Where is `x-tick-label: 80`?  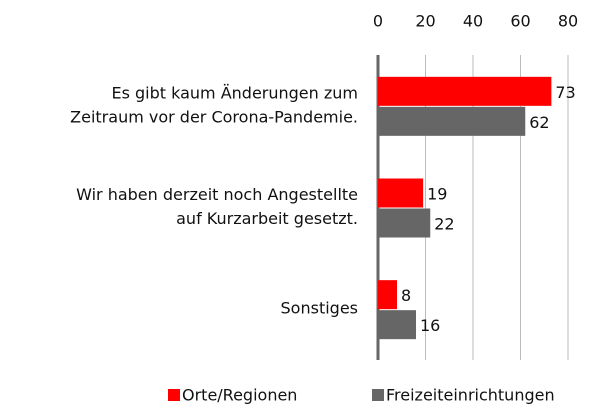 x-tick-label: 80 is located at coordinates (568, 21).